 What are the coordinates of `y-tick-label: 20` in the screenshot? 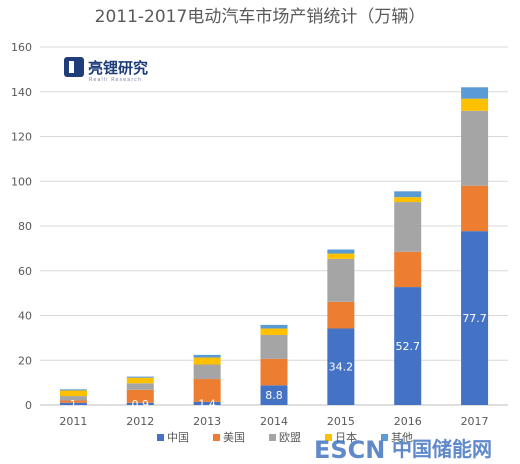 It's located at (25, 360).